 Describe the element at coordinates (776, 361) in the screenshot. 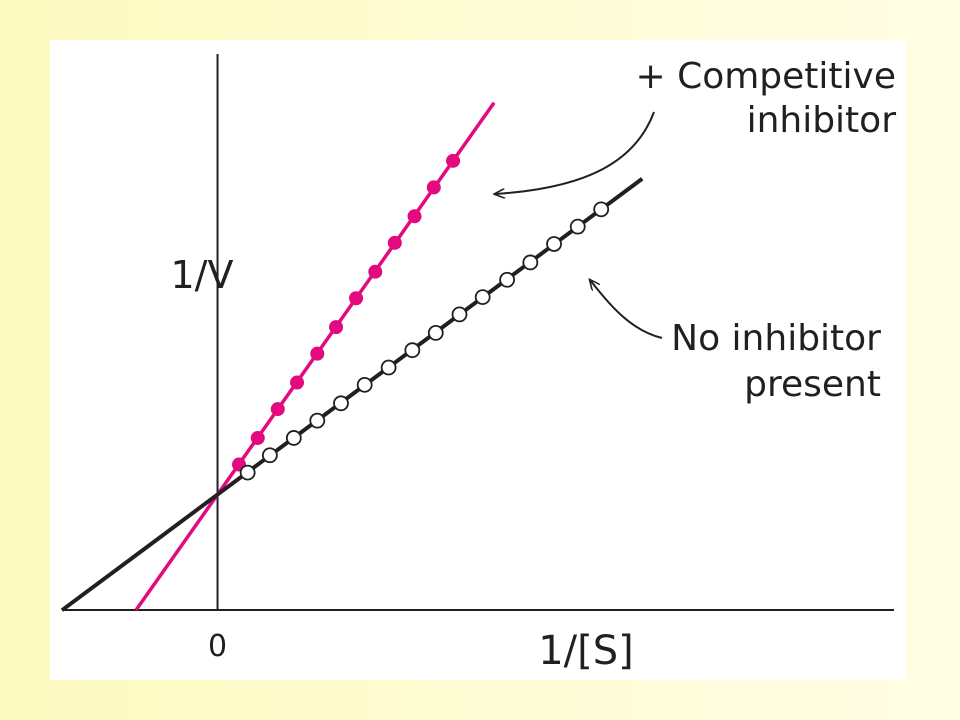

I see `annotation-no-inhibitor: No inhibitor present` at that location.